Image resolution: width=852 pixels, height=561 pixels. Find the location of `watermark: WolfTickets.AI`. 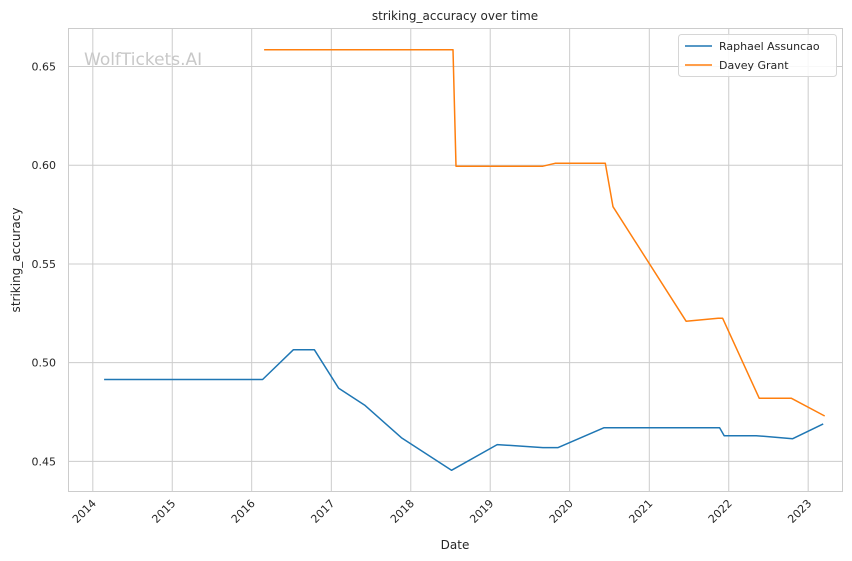

watermark: WolfTickets.AI is located at coordinates (143, 60).